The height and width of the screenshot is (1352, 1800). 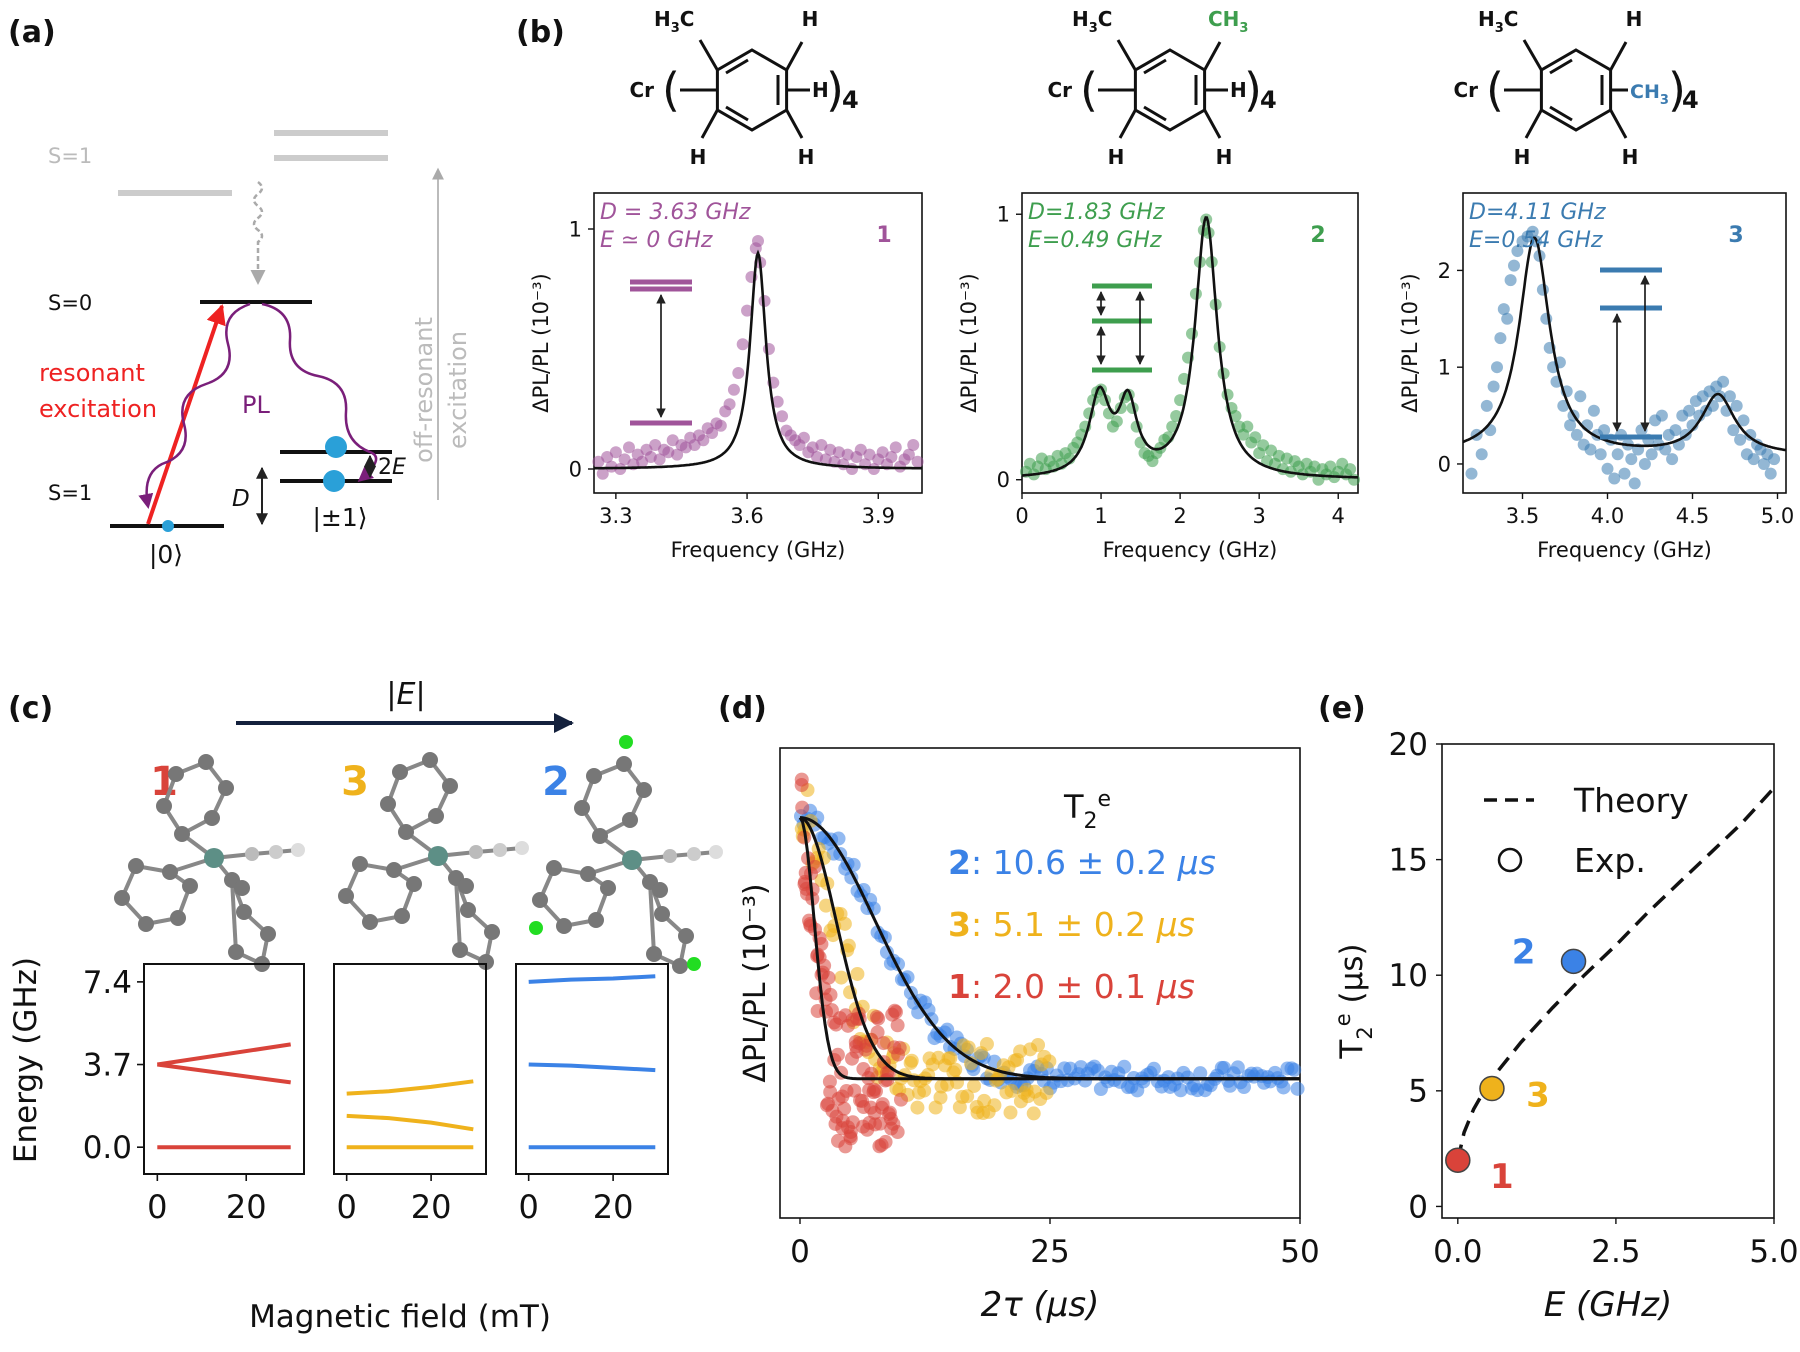 What do you see at coordinates (107, 1148) in the screenshot?
I see `y-tick-label: 0.0` at bounding box center [107, 1148].